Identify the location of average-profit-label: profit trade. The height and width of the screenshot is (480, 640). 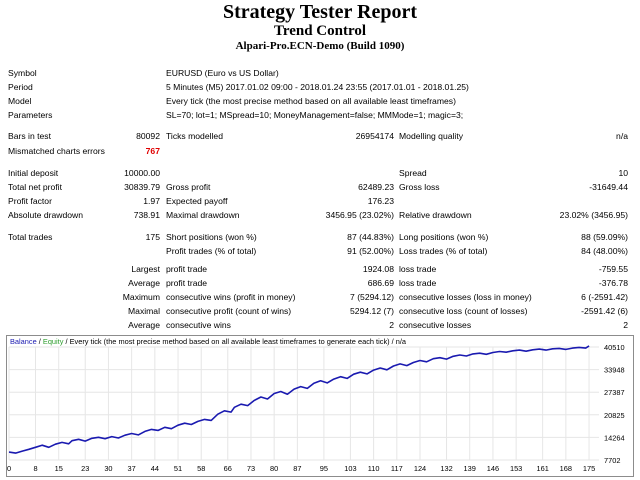
(187, 283).